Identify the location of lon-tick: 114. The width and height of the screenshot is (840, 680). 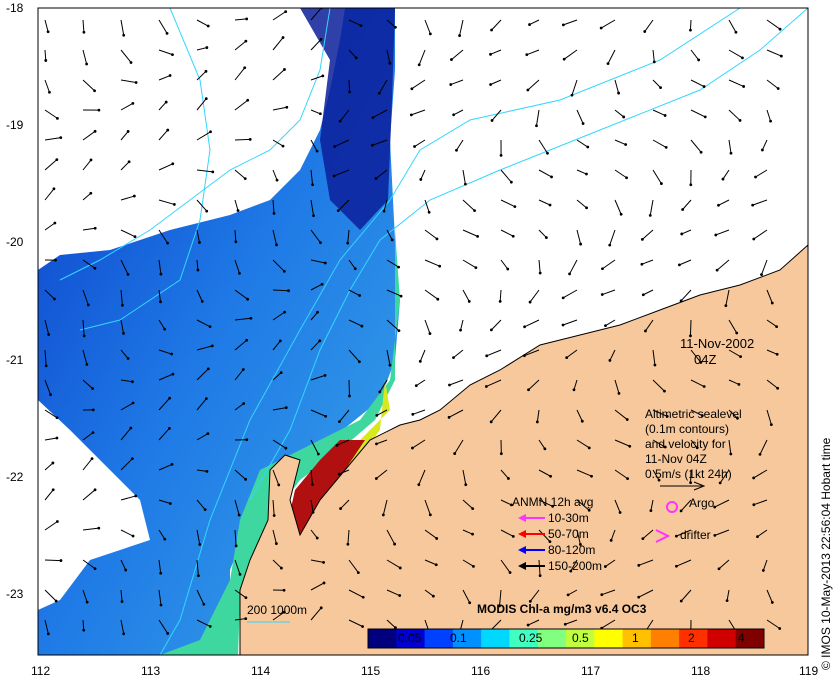
(260, 671).